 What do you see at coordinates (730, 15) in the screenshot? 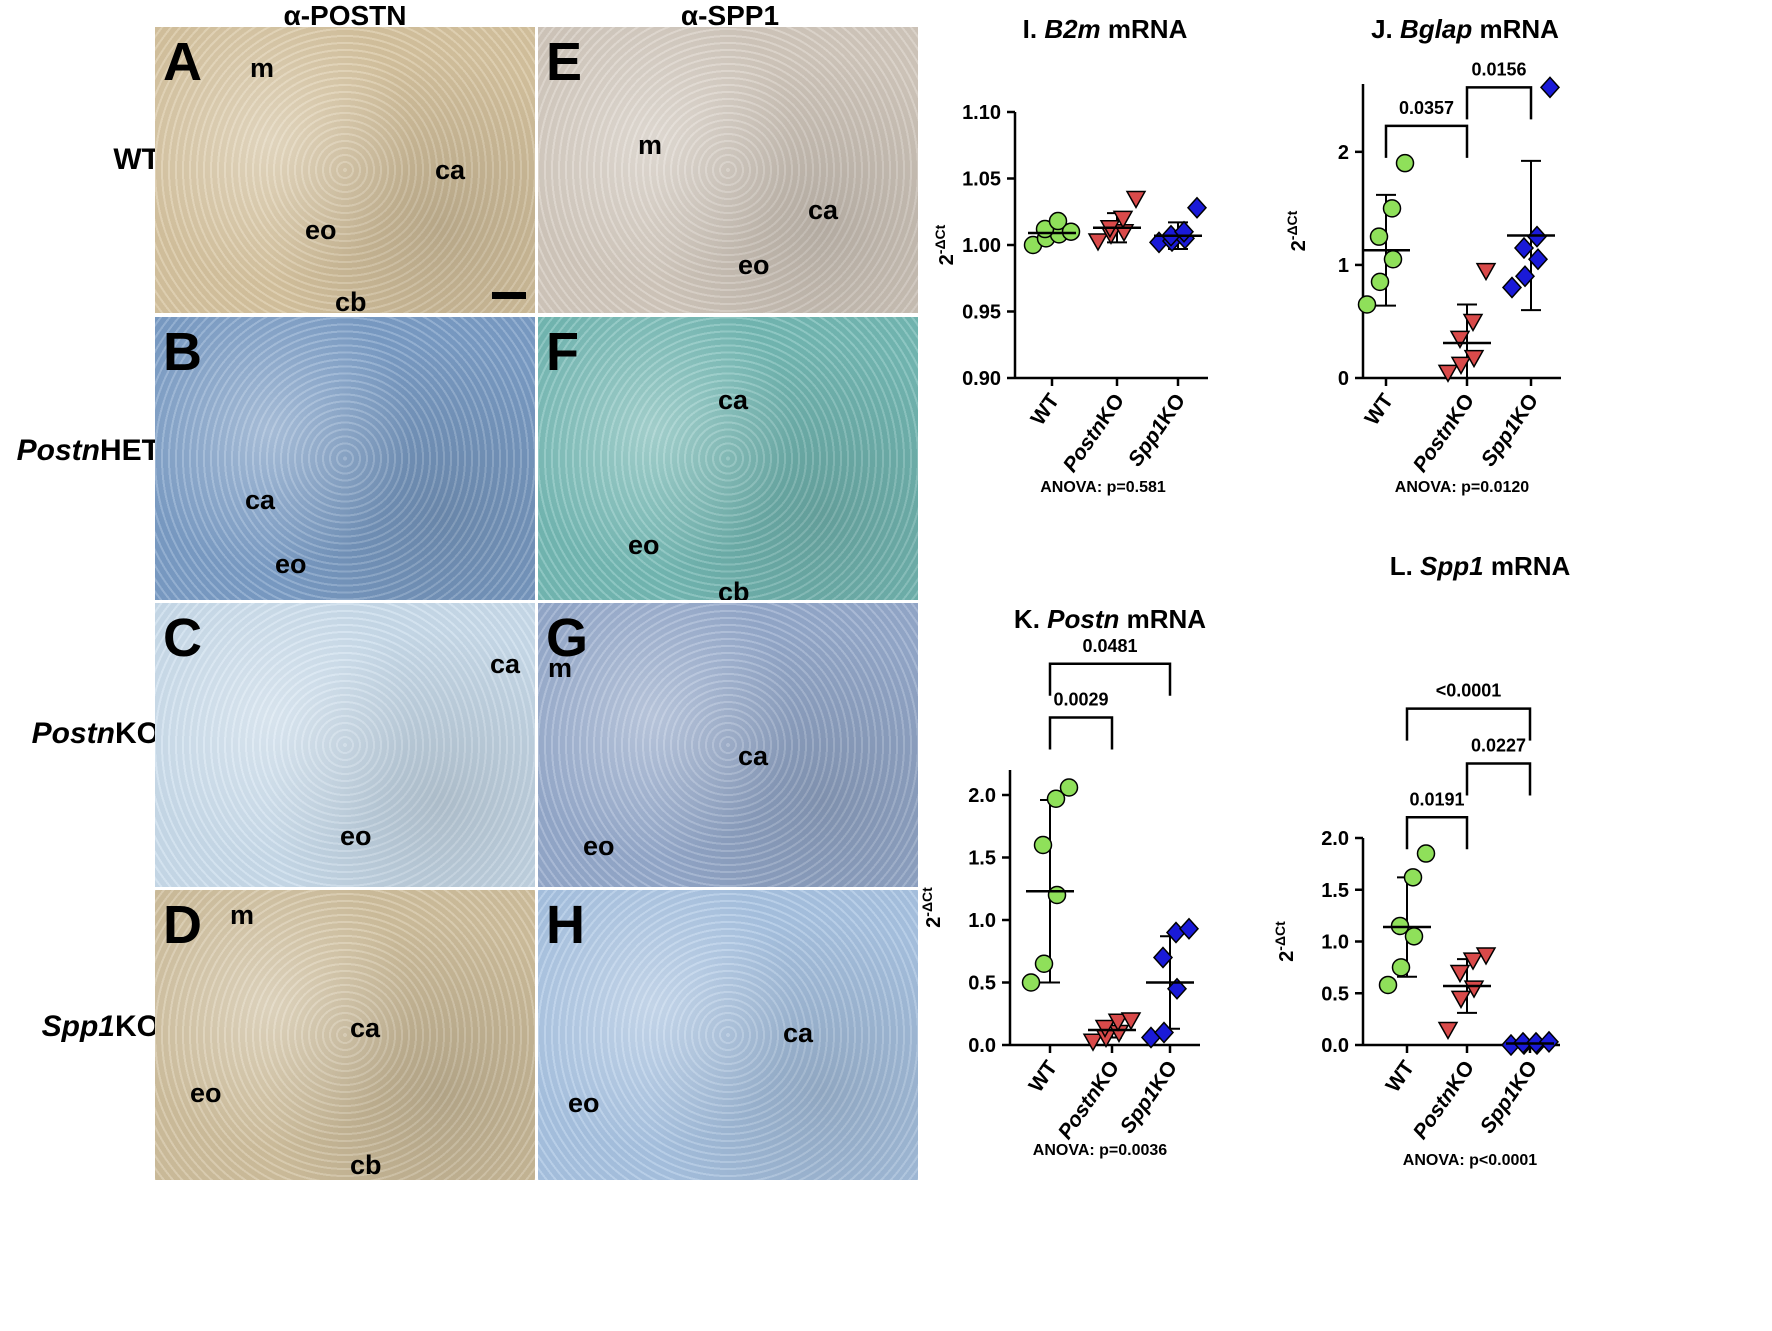
I see `column-header-spp1: α-SPP1` at bounding box center [730, 15].